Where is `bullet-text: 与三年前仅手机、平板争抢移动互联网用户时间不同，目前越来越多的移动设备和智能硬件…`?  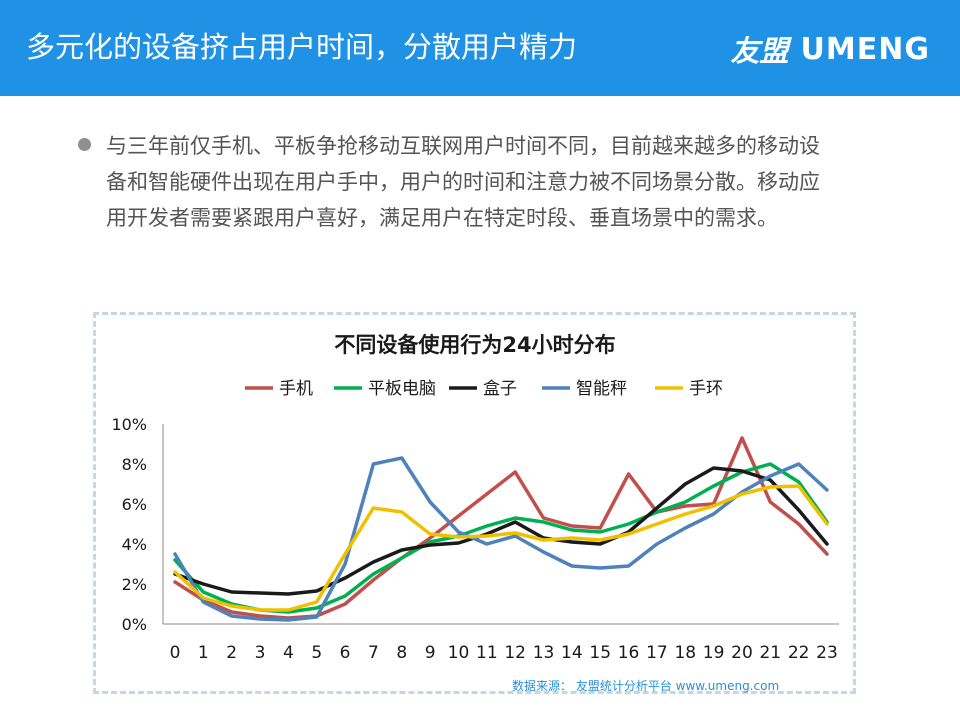
bullet-text: 与三年前仅手机、平板争抢移动互联网用户时间不同，目前越来越多的移动设备和智能硬件… is located at coordinates (463, 182).